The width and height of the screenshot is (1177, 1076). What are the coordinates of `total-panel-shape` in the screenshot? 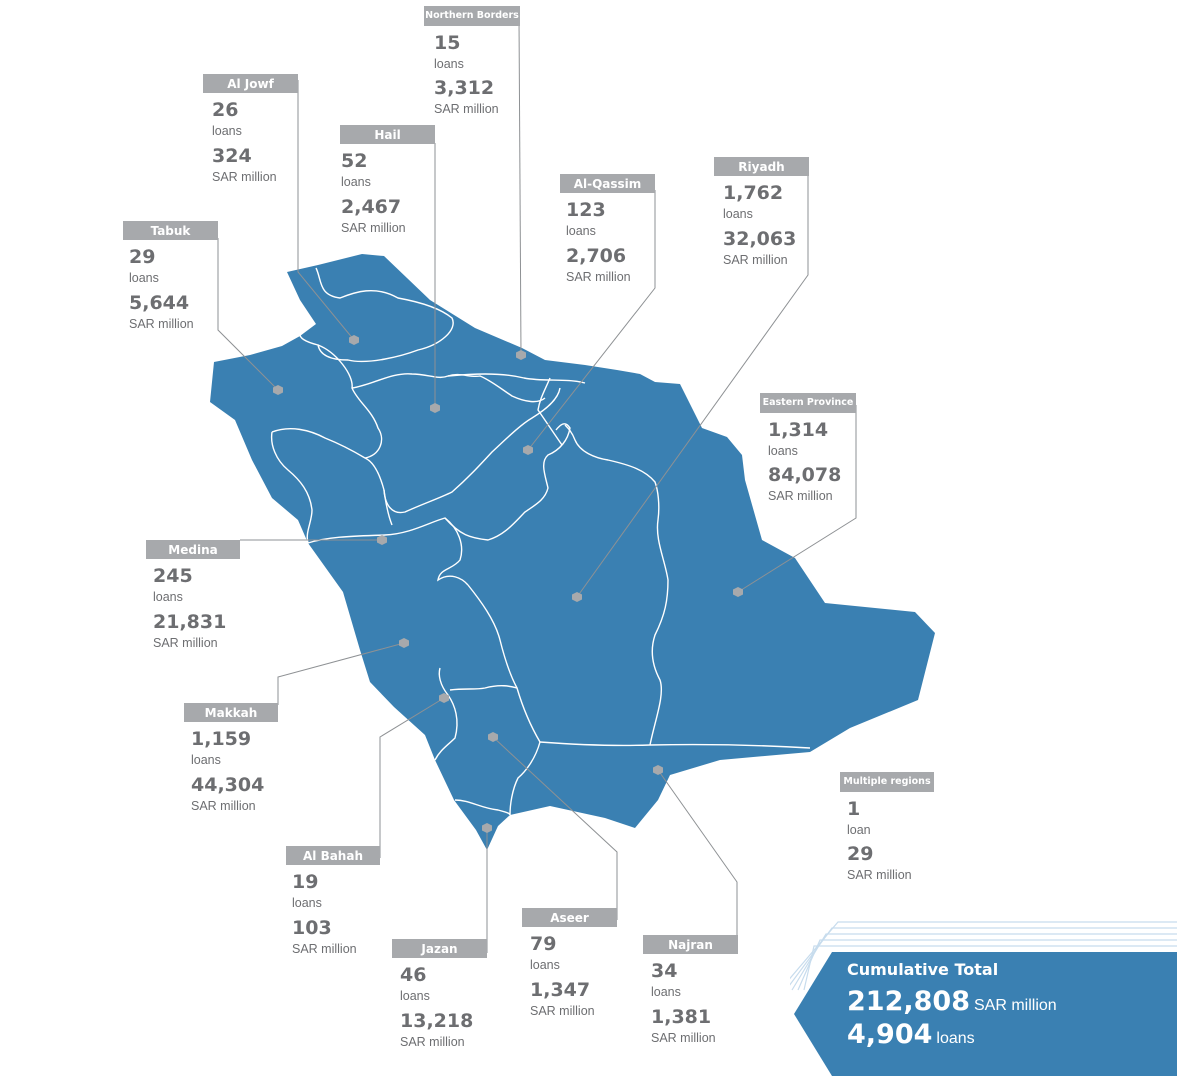 It's located at (985, 1014).